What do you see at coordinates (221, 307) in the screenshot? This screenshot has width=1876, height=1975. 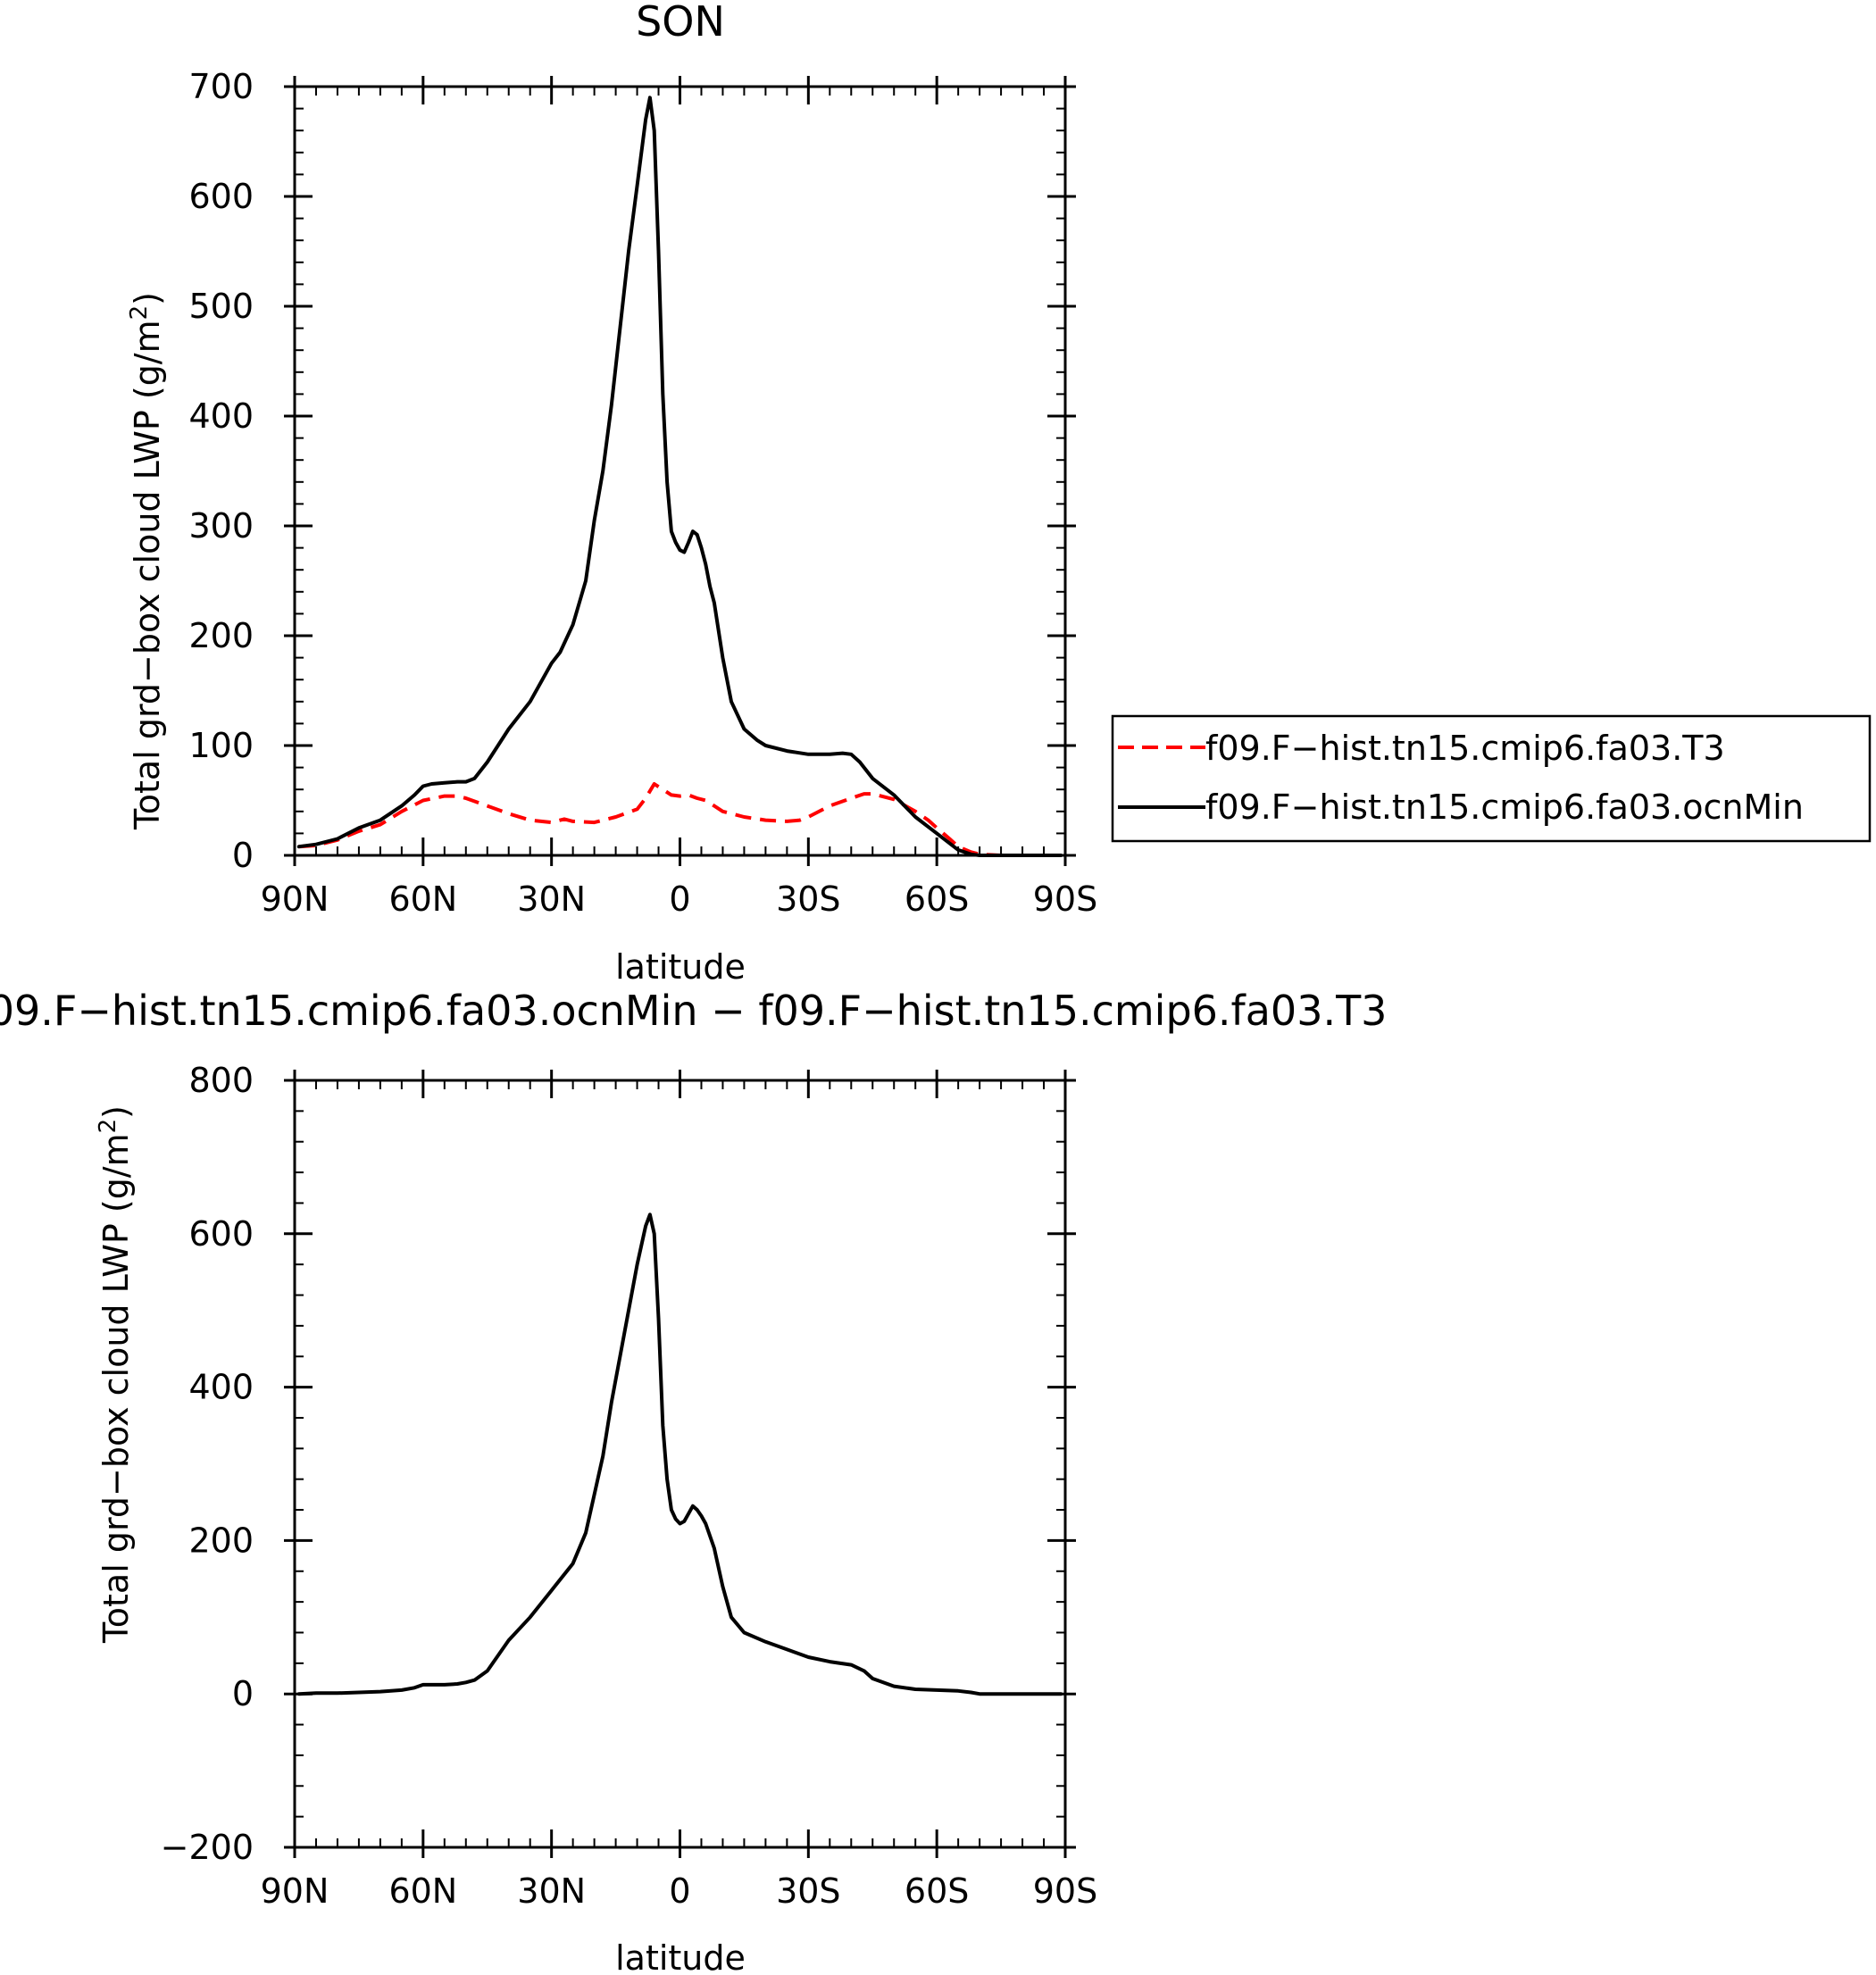 I see `y-tick-label: 500` at bounding box center [221, 307].